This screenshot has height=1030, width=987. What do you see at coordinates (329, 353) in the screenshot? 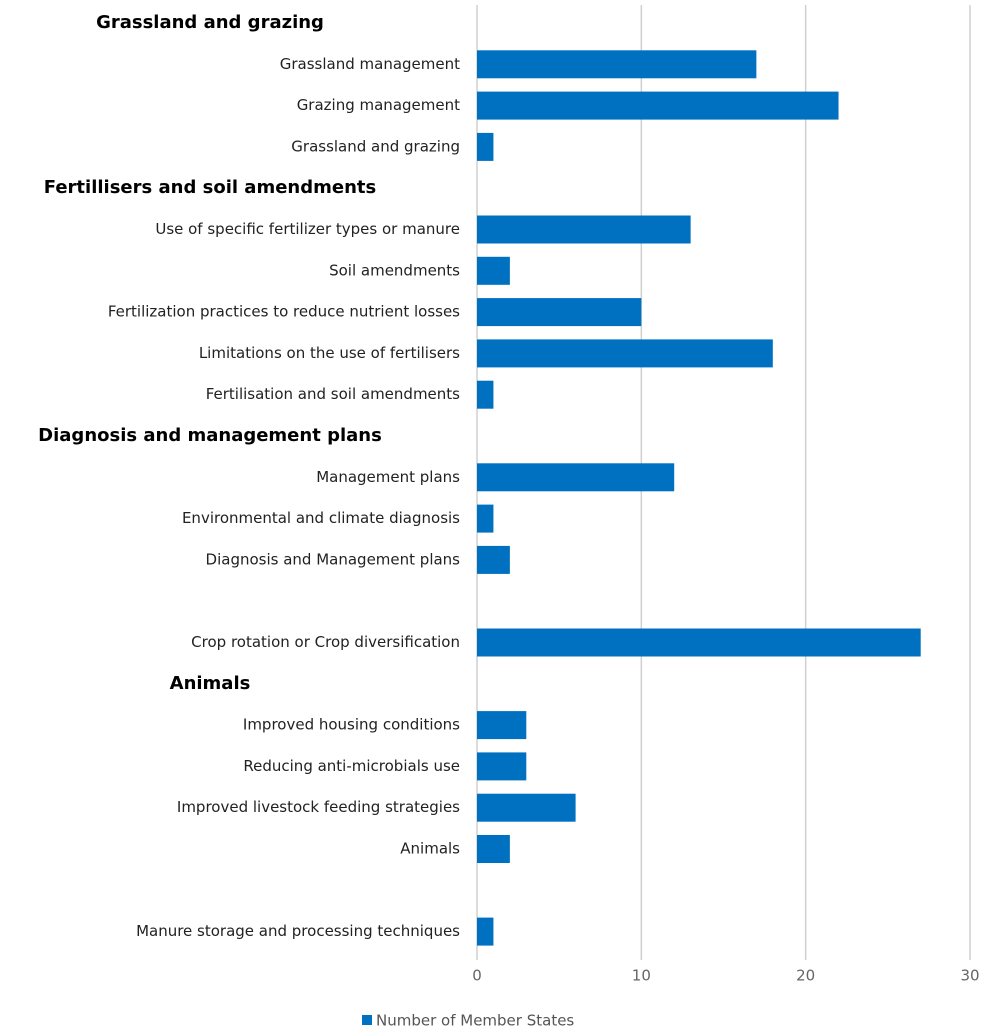
I see `y-tick-label: Limitations on the use of fertilisers` at bounding box center [329, 353].